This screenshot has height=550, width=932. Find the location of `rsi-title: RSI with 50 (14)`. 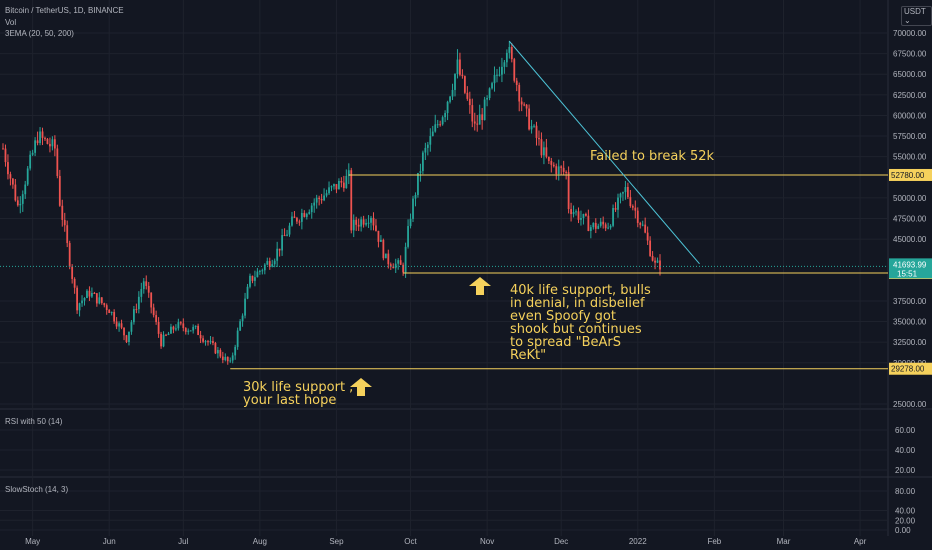

rsi-title: RSI with 50 (14) is located at coordinates (34, 421).